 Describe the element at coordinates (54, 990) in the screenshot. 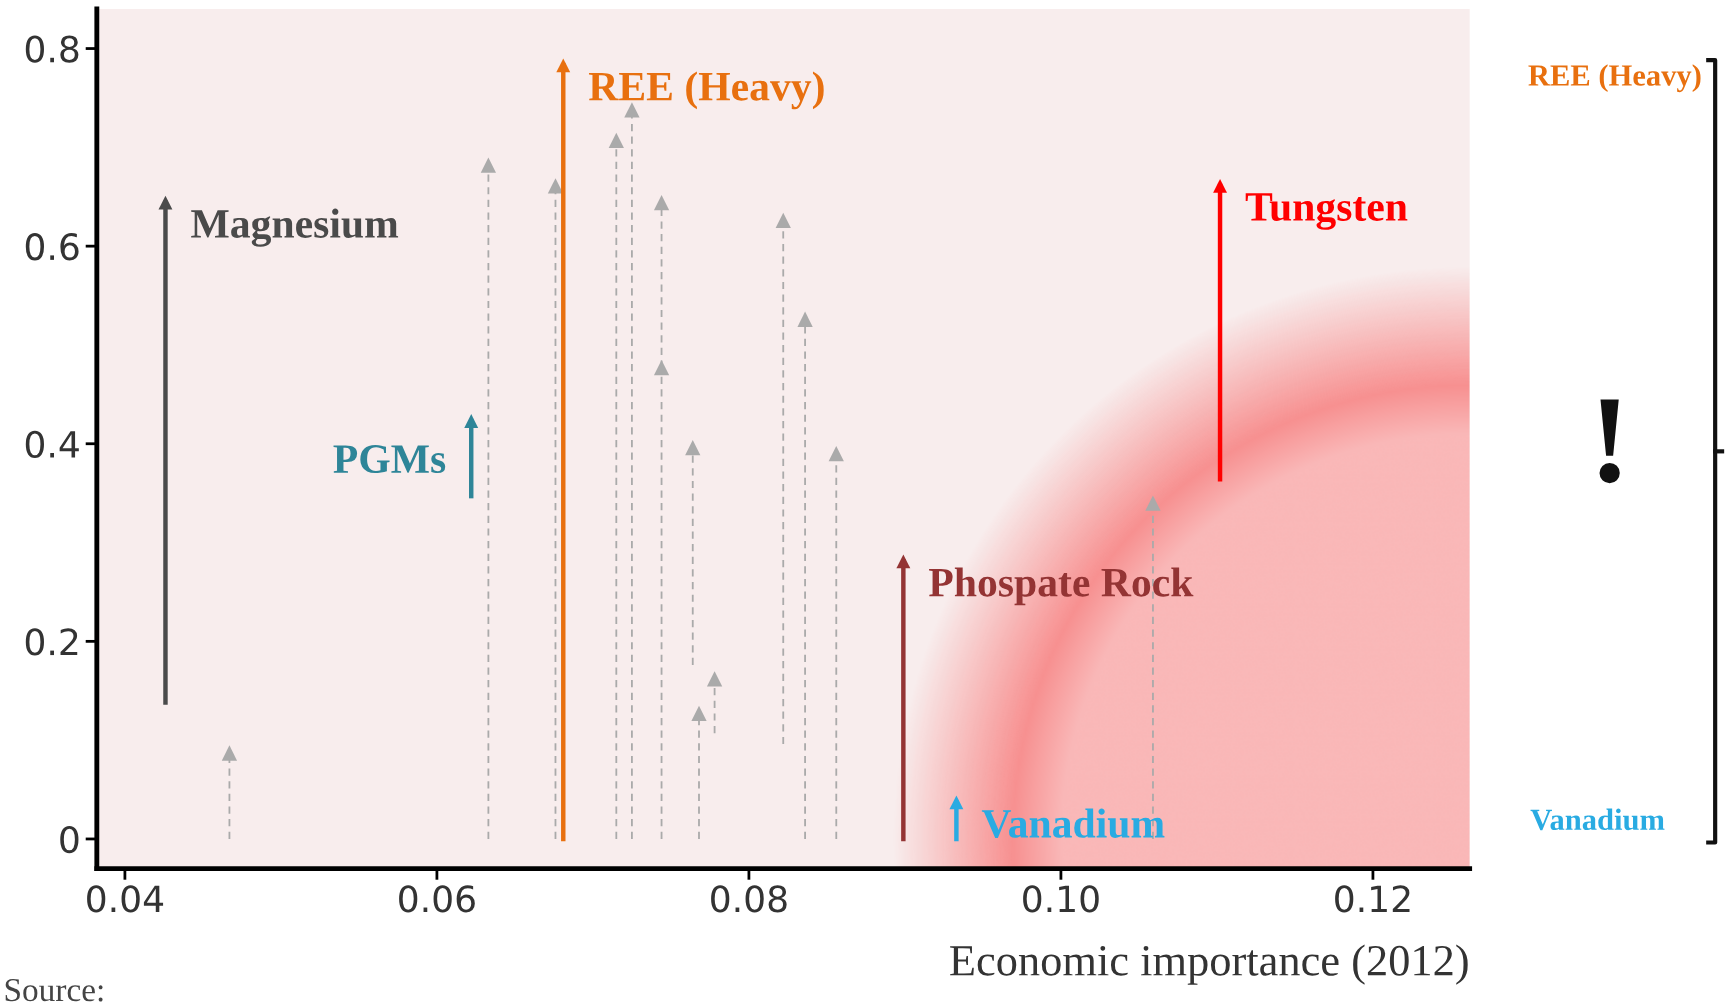

I see `source-note: Source:` at that location.